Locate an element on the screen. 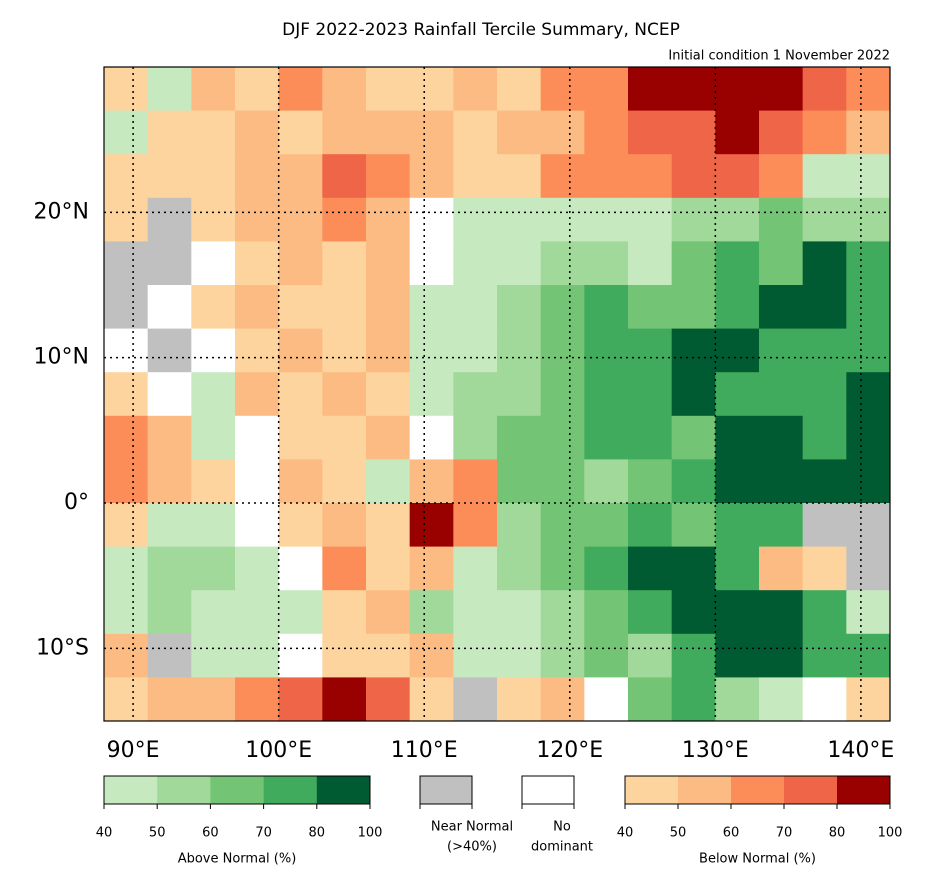 This screenshot has width=926, height=887. legend-box is located at coordinates (548, 790).